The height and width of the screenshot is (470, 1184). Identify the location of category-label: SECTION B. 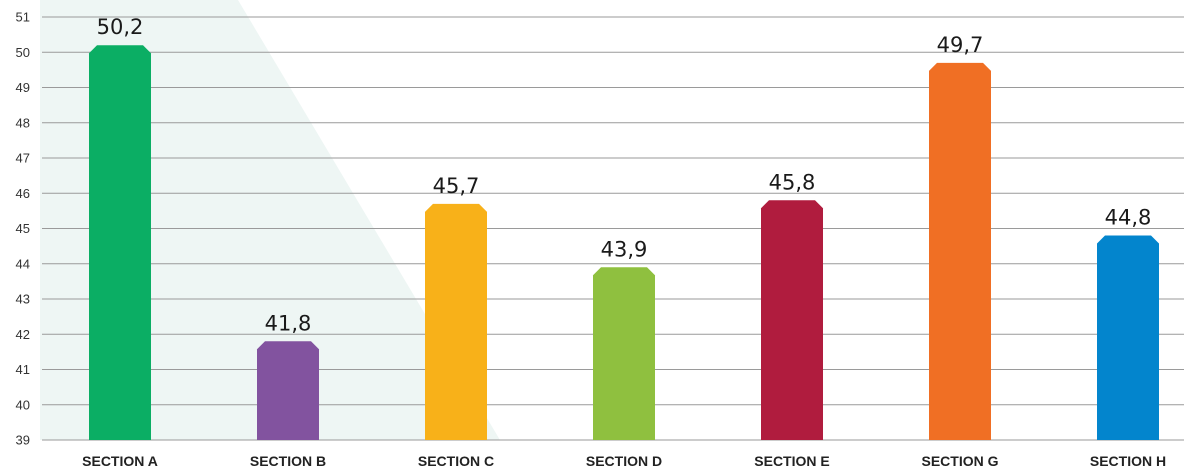
(288, 461).